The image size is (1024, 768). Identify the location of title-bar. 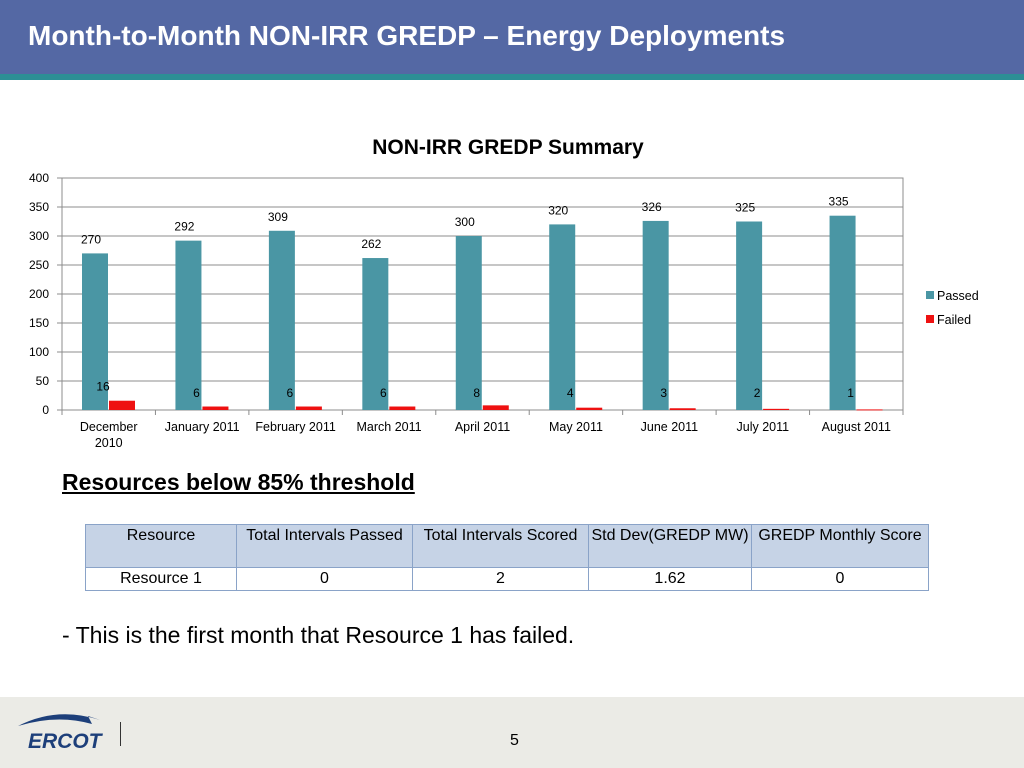
(512, 37).